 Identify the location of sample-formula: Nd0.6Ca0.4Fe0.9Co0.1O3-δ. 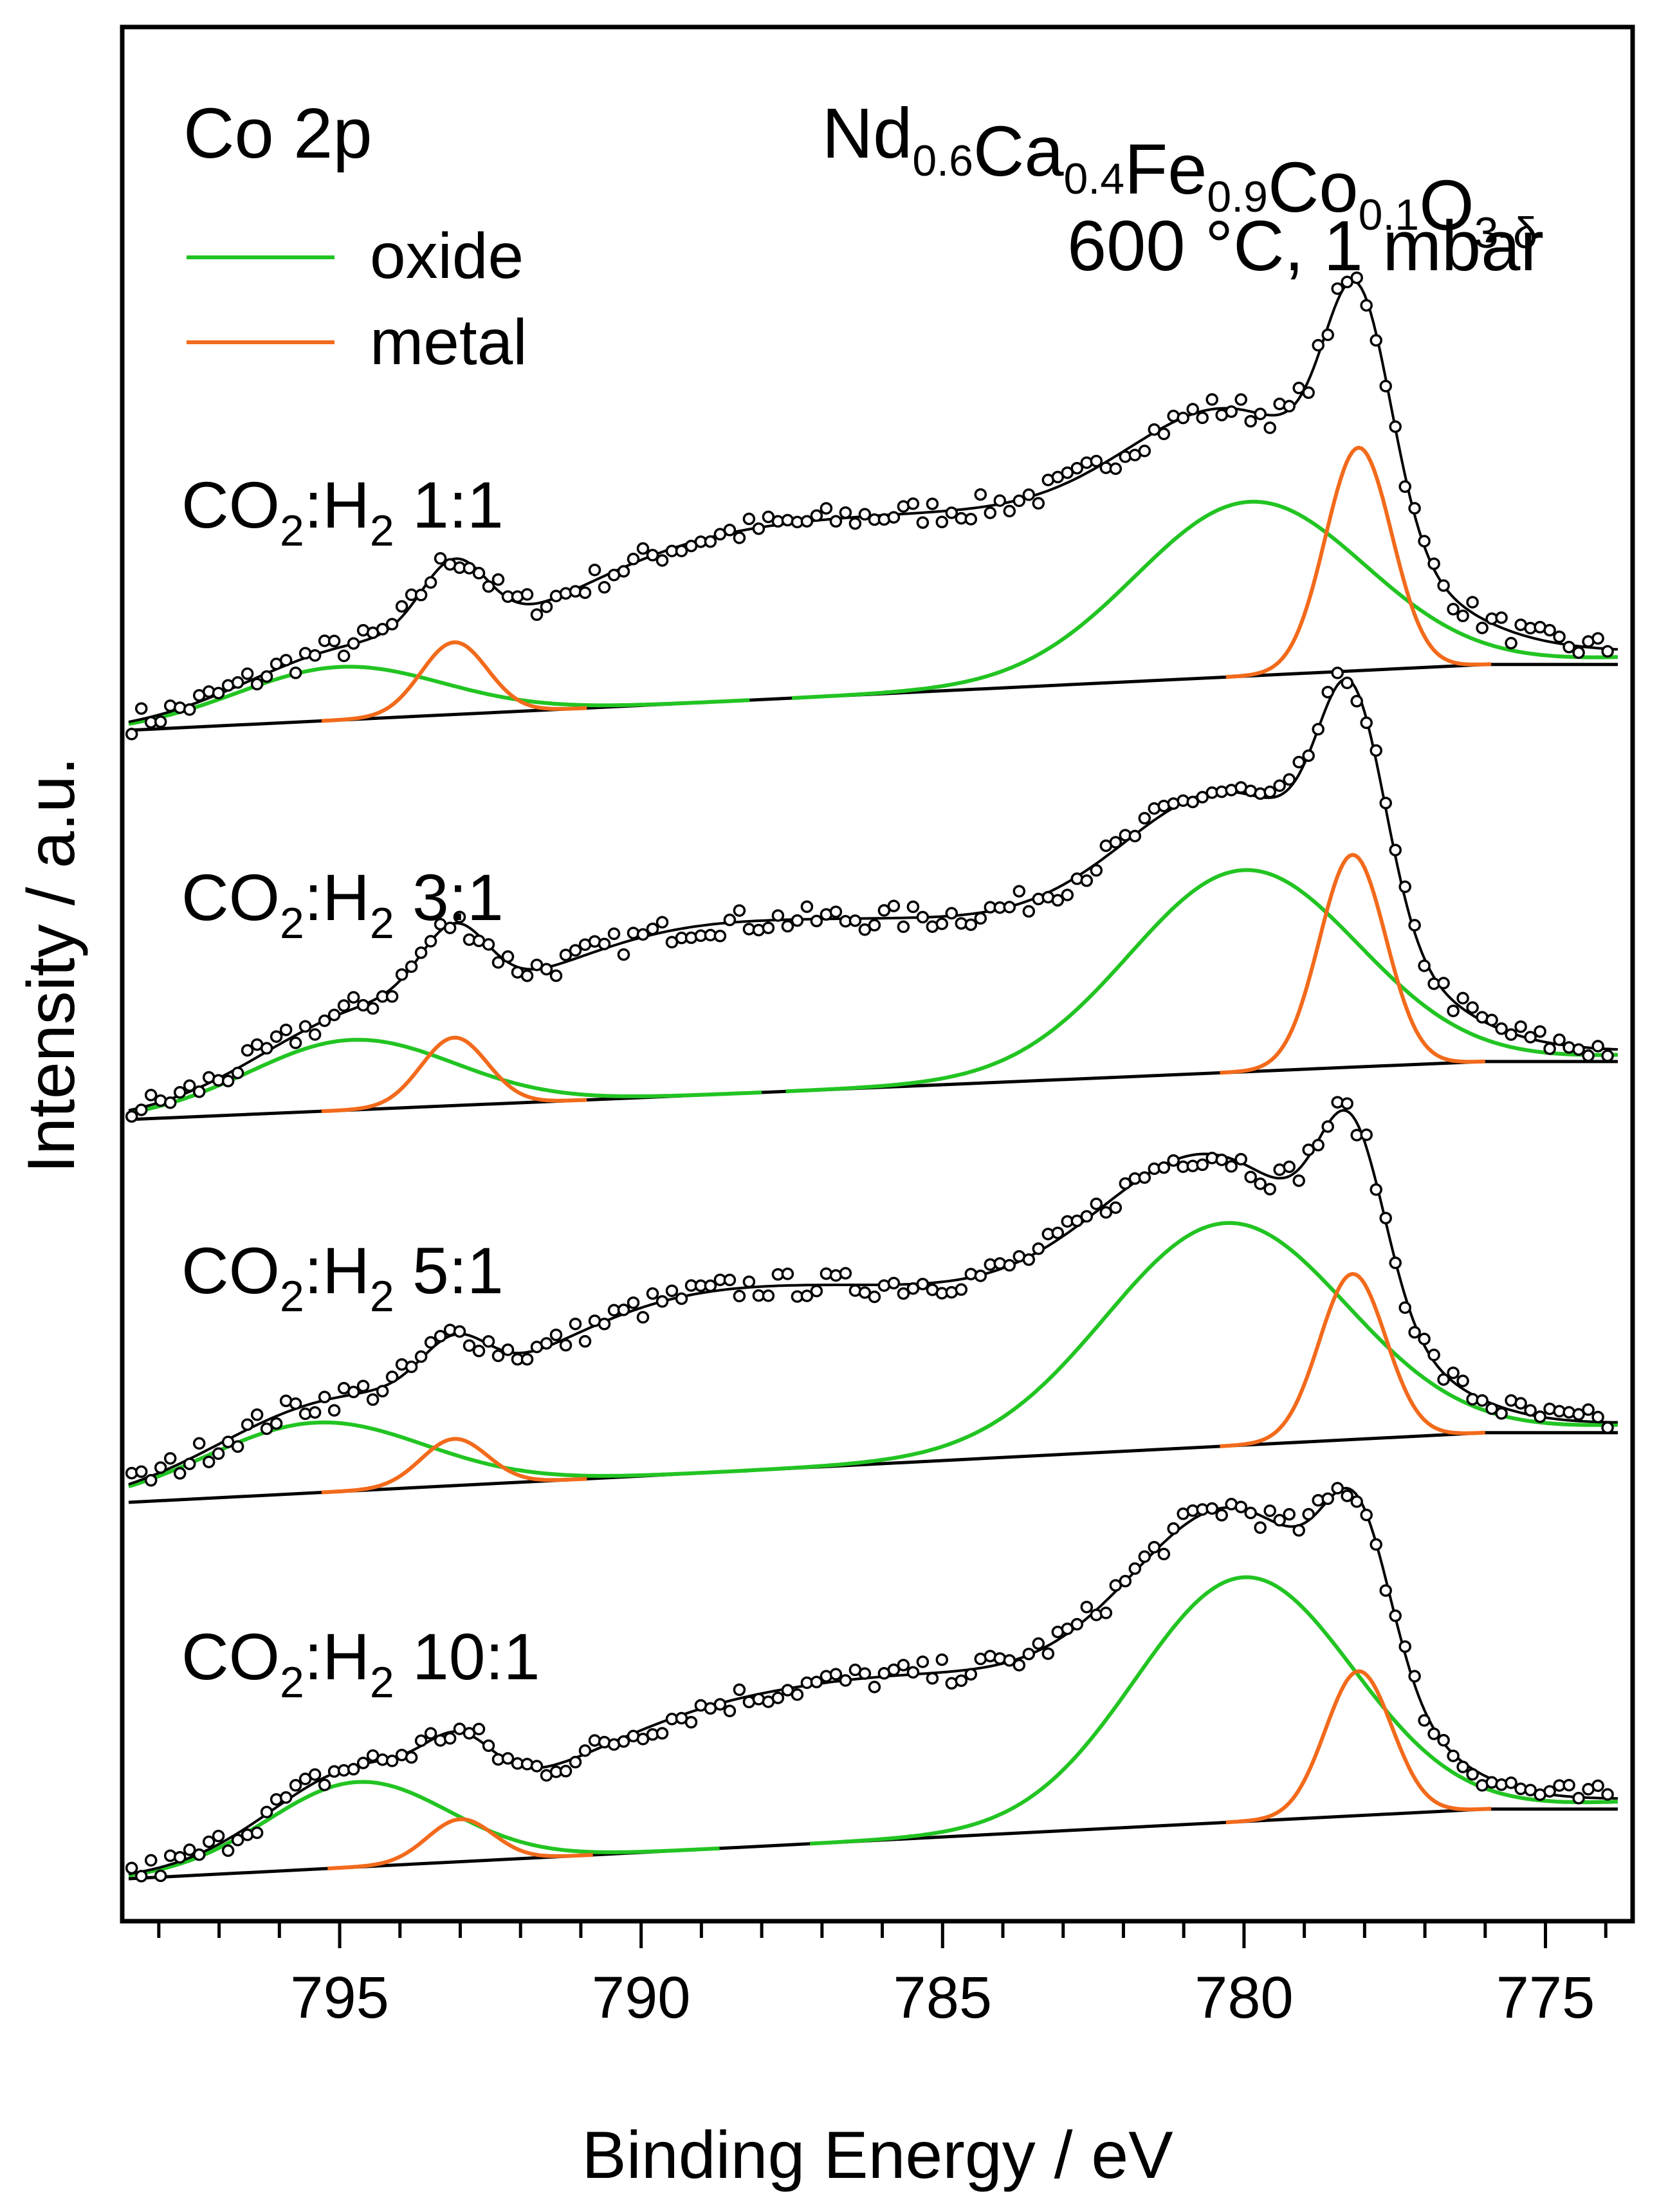
(1179, 175).